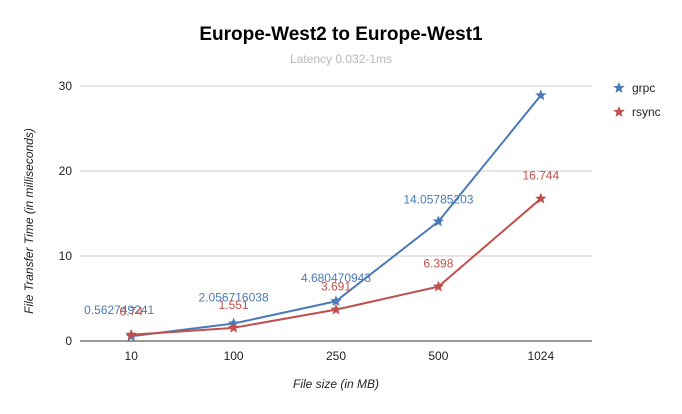 The width and height of the screenshot is (682, 414). I want to click on data-label-rsync: 1.551, so click(234, 305).